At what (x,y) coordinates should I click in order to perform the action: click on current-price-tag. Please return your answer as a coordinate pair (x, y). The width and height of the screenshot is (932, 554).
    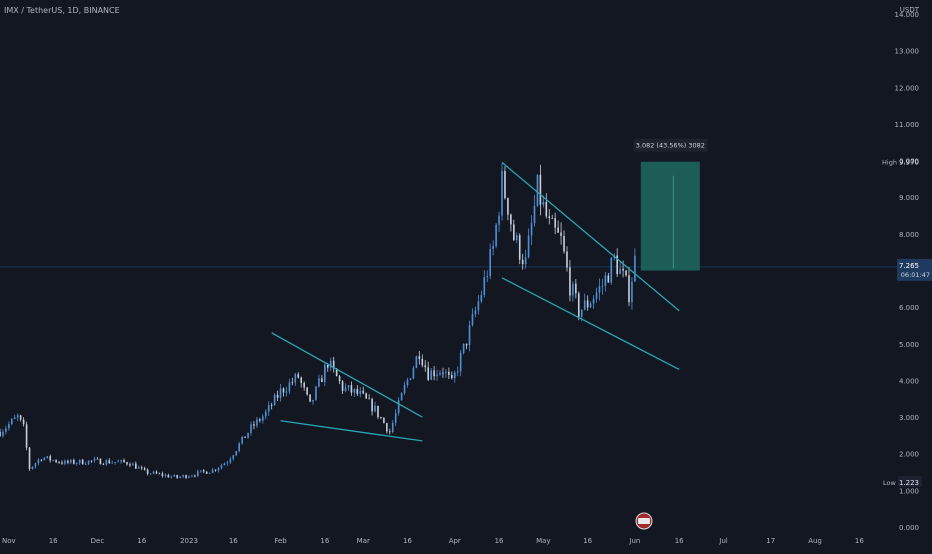
    Looking at the image, I should click on (914, 269).